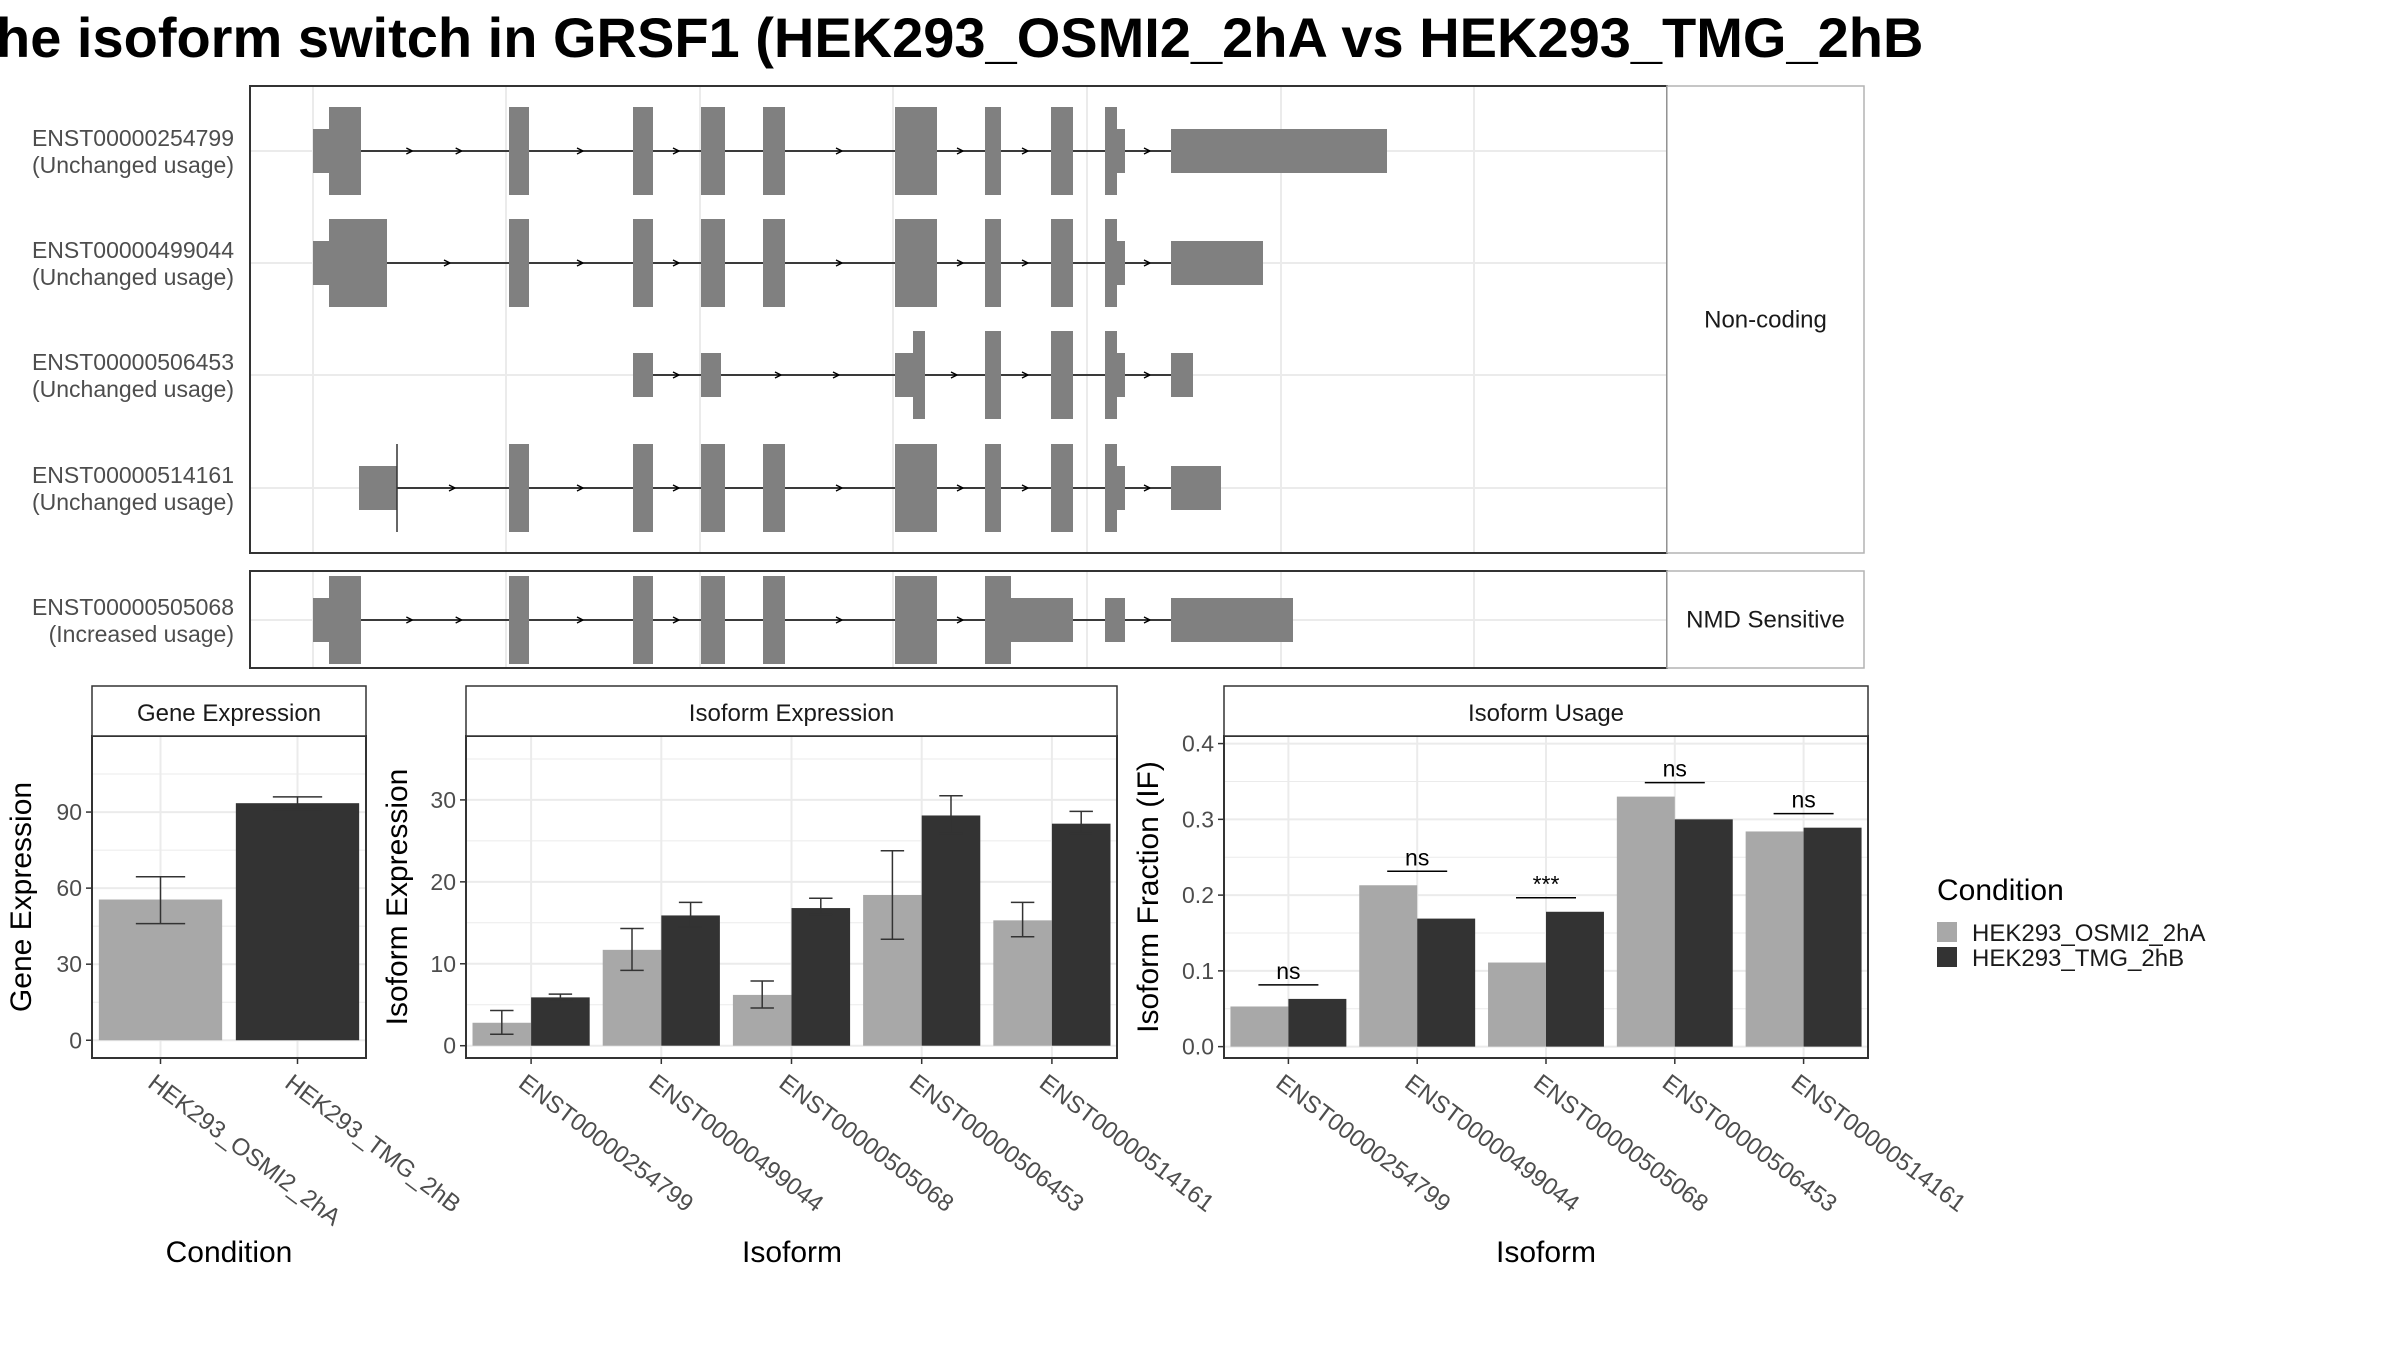 This screenshot has width=2400, height=1350. What do you see at coordinates (21, 897) in the screenshot?
I see `y-axis-title: Gene Expression` at bounding box center [21, 897].